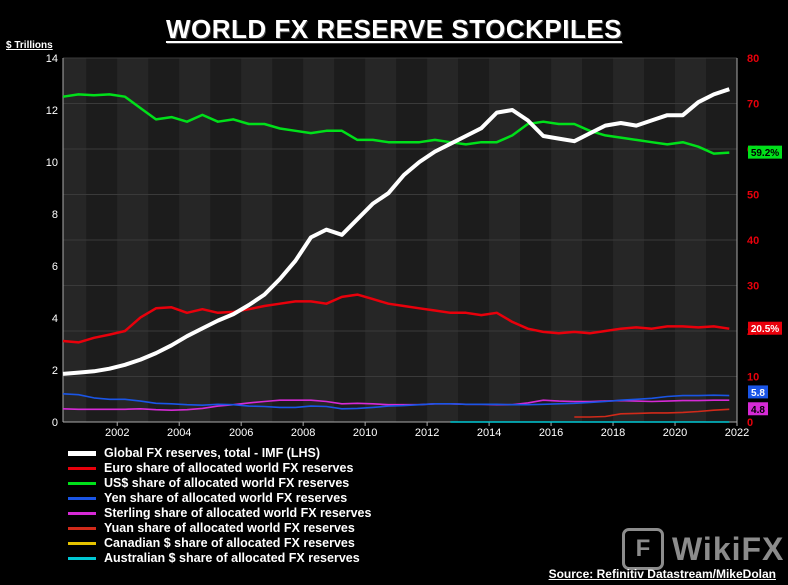 The height and width of the screenshot is (585, 788). What do you see at coordinates (394, 29) in the screenshot?
I see `chart-title: WORLD FX RESERVE STOCKPILES` at bounding box center [394, 29].